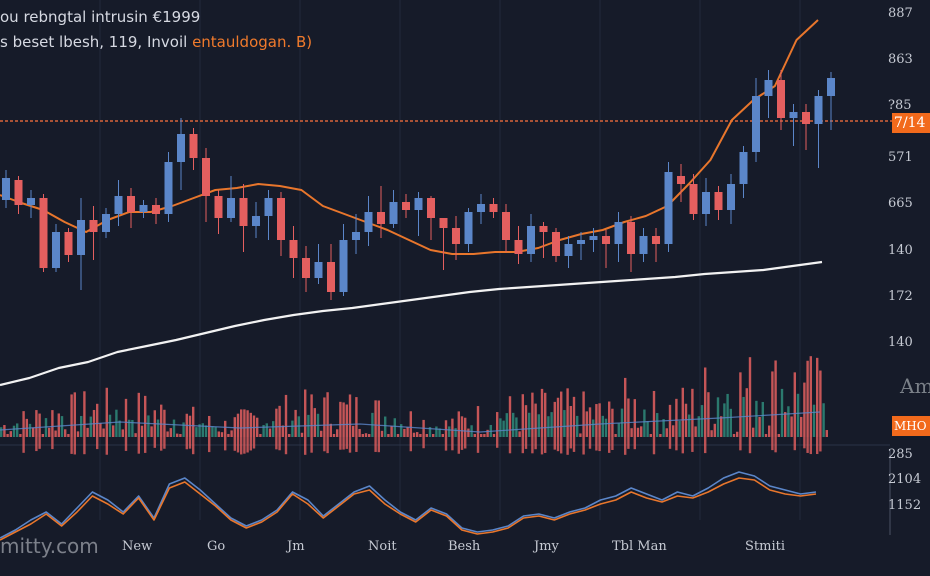 This screenshot has width=930, height=576. I want to click on oscillator-orange-line, so click(408, 509).